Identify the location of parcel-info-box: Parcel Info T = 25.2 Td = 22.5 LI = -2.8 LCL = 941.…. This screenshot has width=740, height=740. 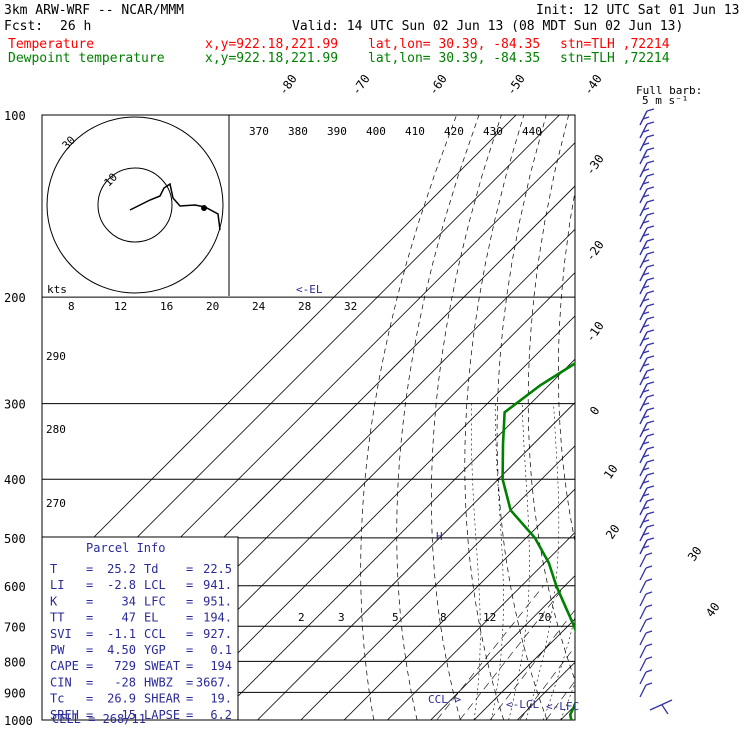
(140, 631).